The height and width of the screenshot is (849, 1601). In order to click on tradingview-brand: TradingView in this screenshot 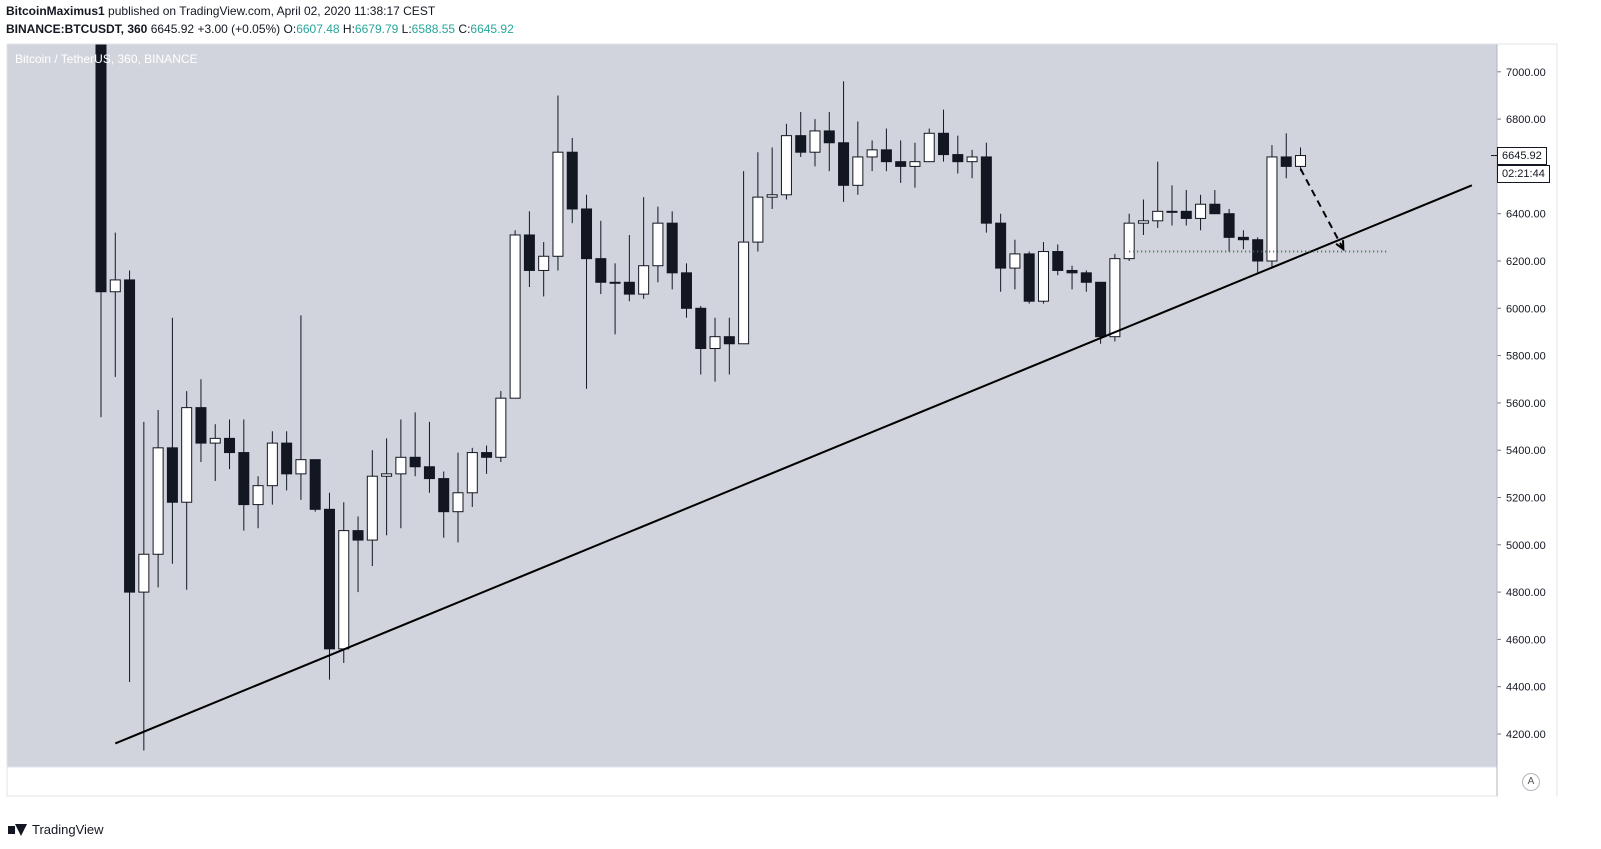, I will do `click(56, 829)`.